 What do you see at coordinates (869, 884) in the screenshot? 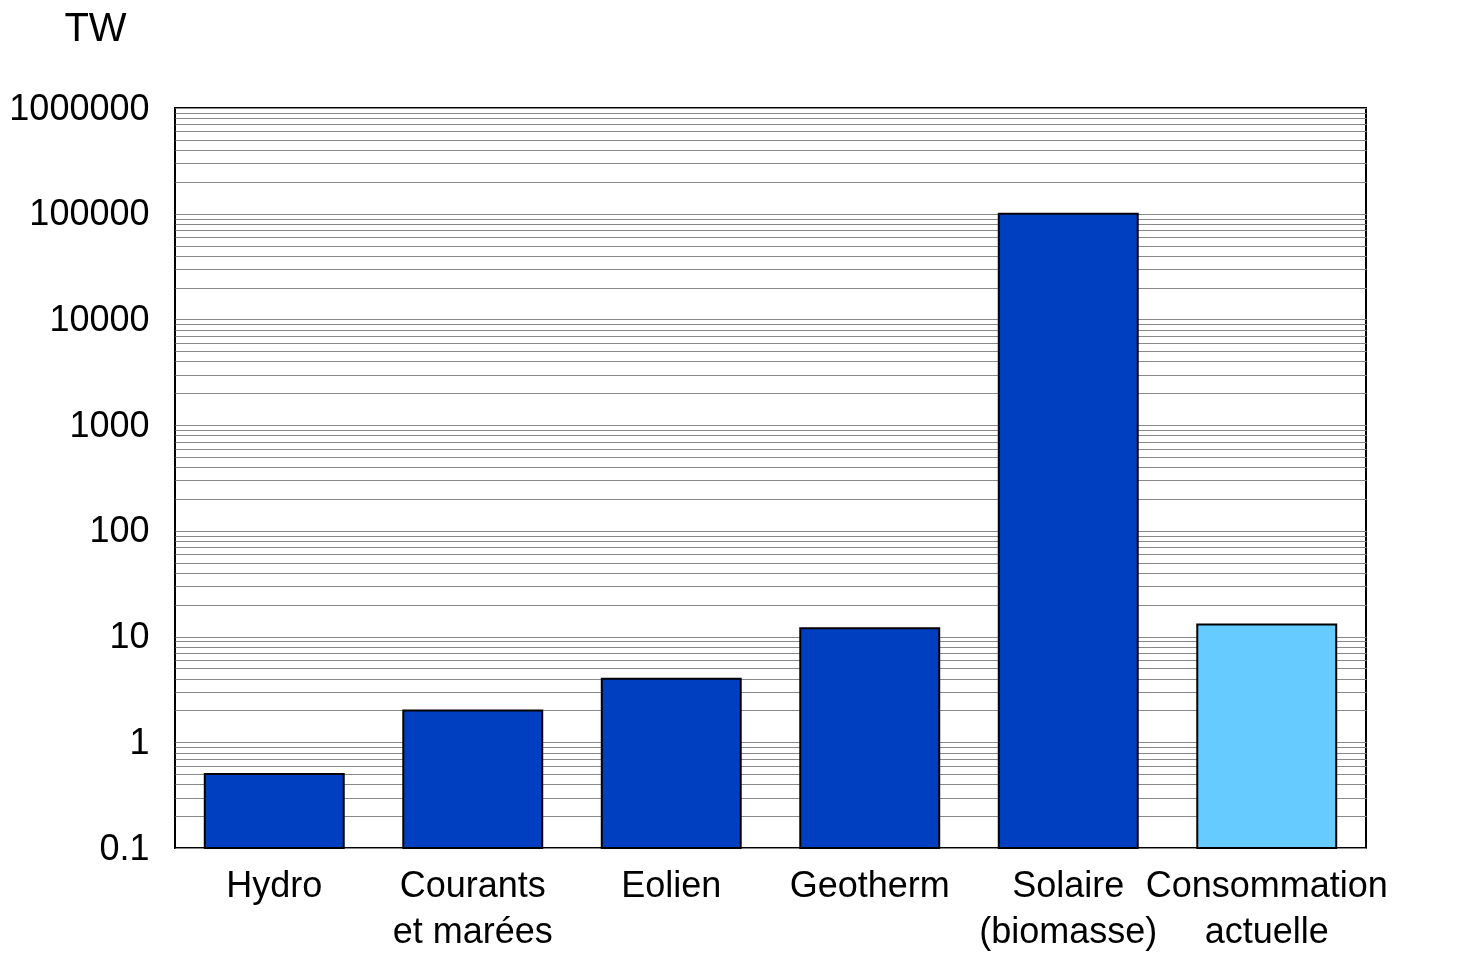
I see `x-tick-label: Geotherm` at bounding box center [869, 884].